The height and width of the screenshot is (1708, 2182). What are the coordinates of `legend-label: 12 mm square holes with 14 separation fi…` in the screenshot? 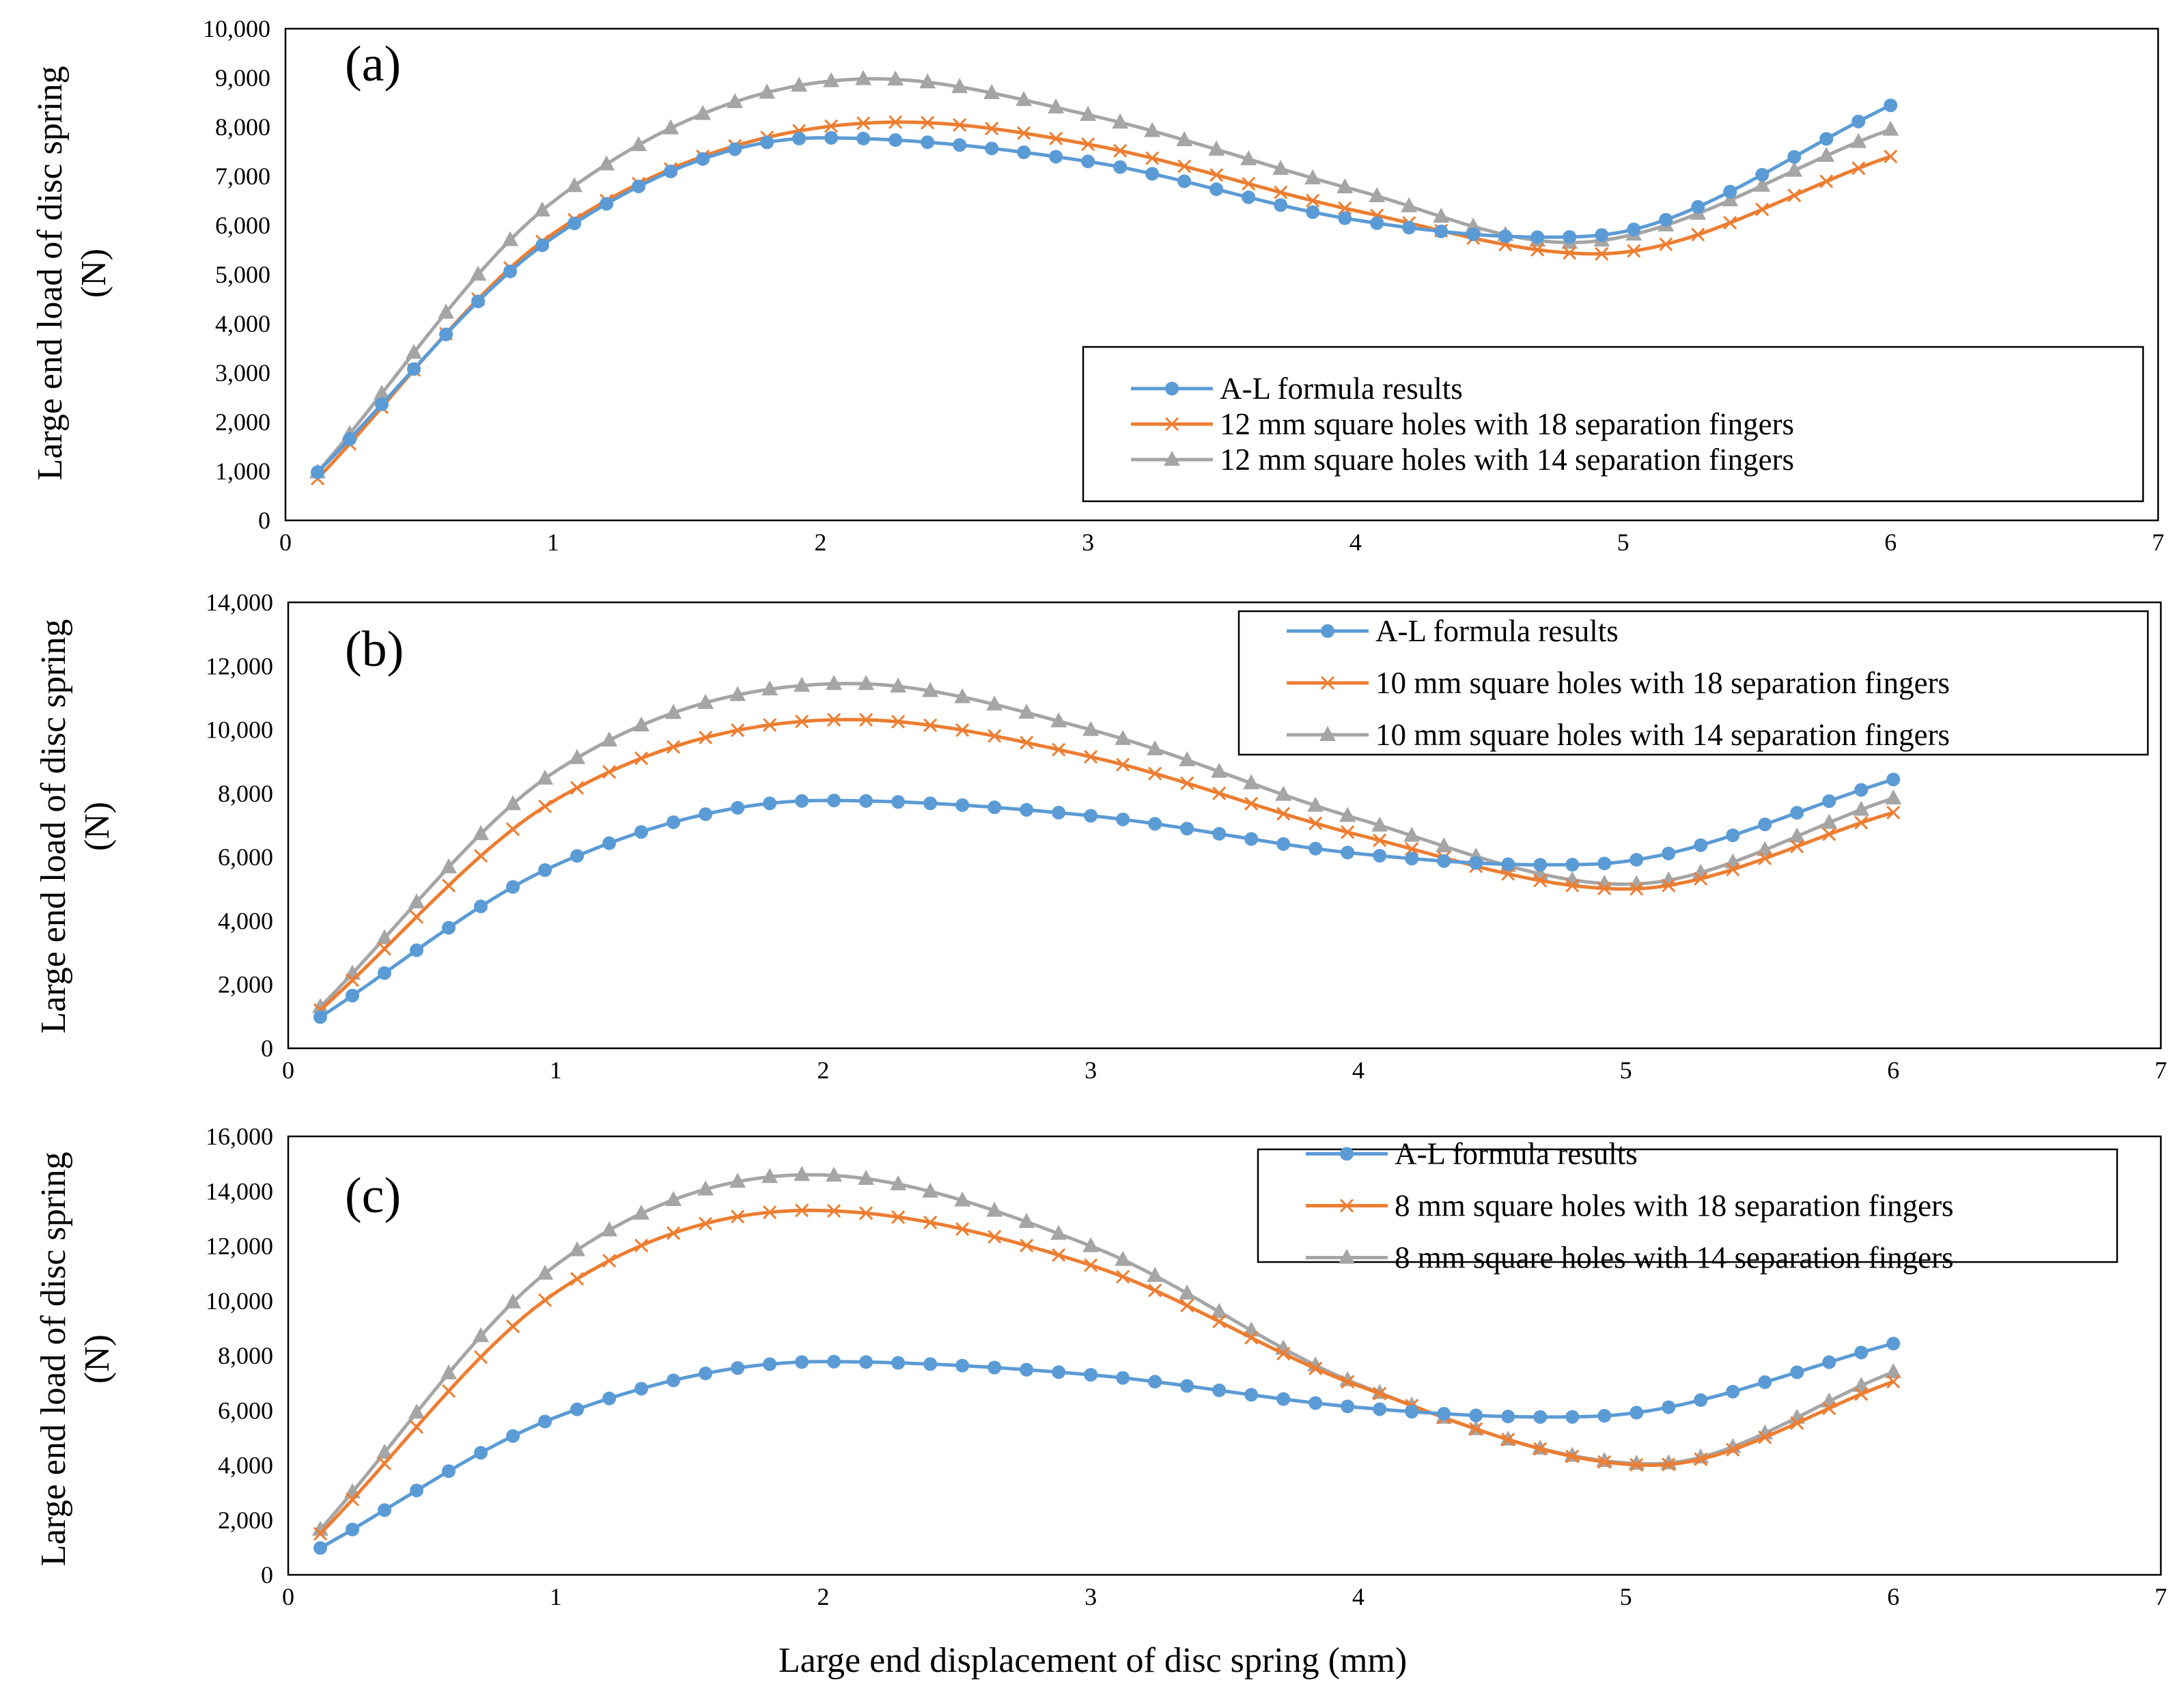 It's located at (1507, 460).